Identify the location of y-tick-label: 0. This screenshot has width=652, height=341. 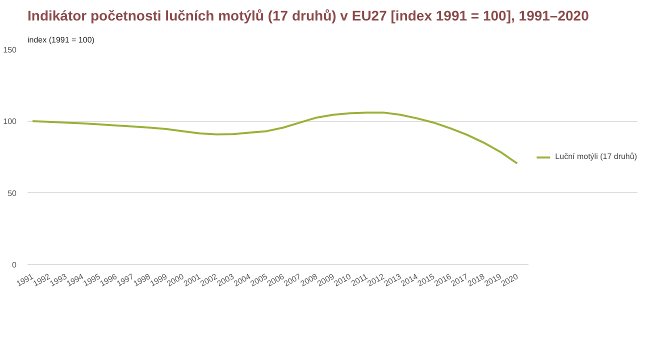
(15, 265).